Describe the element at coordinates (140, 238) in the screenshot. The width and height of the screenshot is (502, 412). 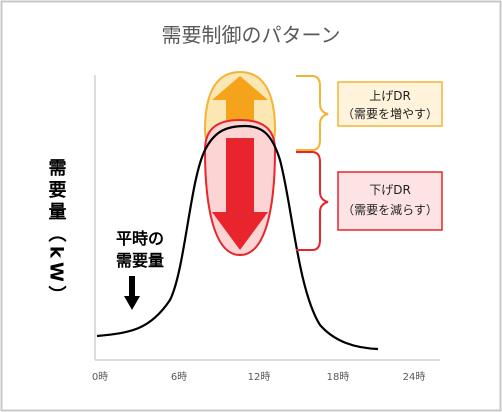
I see `baseline-label-line1: 平時の` at that location.